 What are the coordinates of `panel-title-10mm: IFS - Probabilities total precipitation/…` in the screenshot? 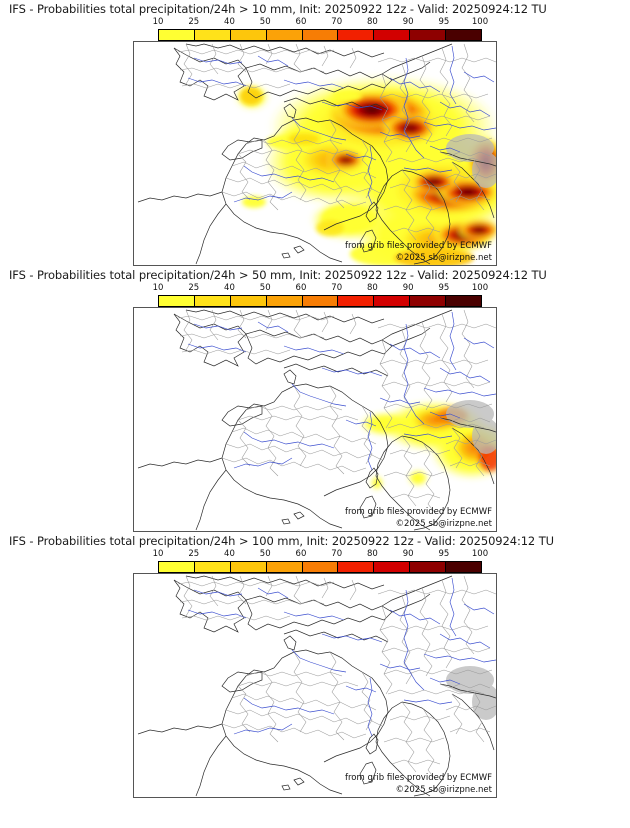 It's located at (278, 9).